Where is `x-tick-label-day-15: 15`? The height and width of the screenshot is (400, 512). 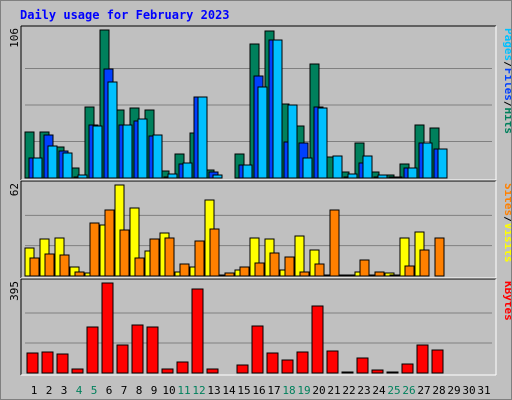 x-tick-label-day-15: 15 is located at coordinates (243, 390).